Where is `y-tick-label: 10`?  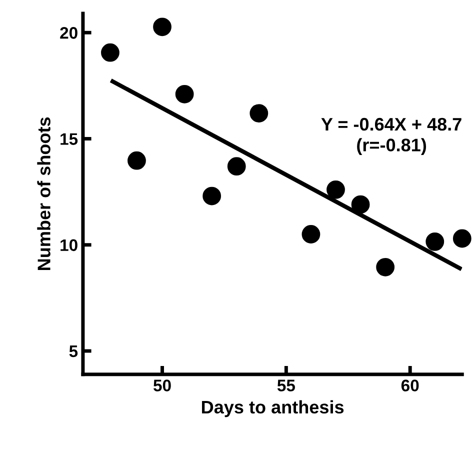 y-tick-label: 10 is located at coordinates (69, 245).